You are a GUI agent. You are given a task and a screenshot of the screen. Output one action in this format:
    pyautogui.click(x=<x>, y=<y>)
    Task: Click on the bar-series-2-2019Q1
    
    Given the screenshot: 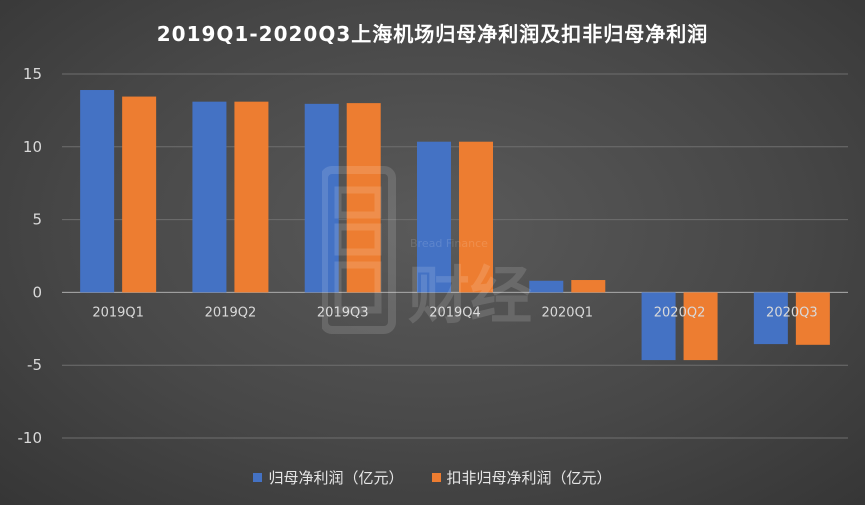 What is the action you would take?
    pyautogui.click(x=139, y=194)
    